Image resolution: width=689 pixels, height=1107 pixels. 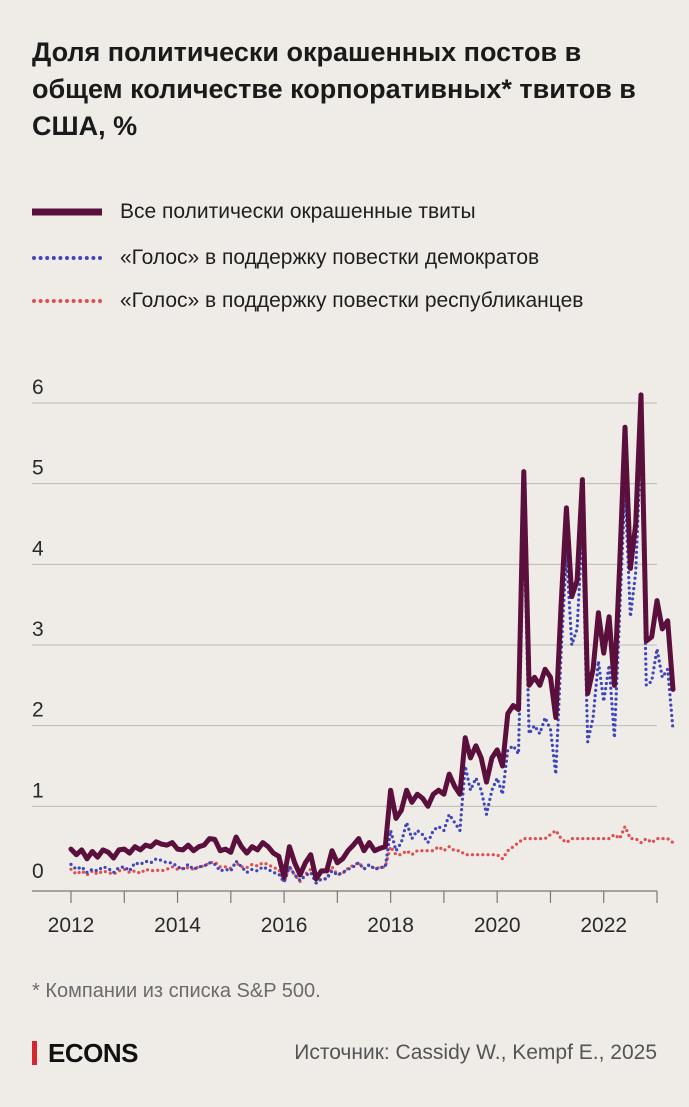 I want to click on logo-text: ECONS, so click(x=93, y=1053).